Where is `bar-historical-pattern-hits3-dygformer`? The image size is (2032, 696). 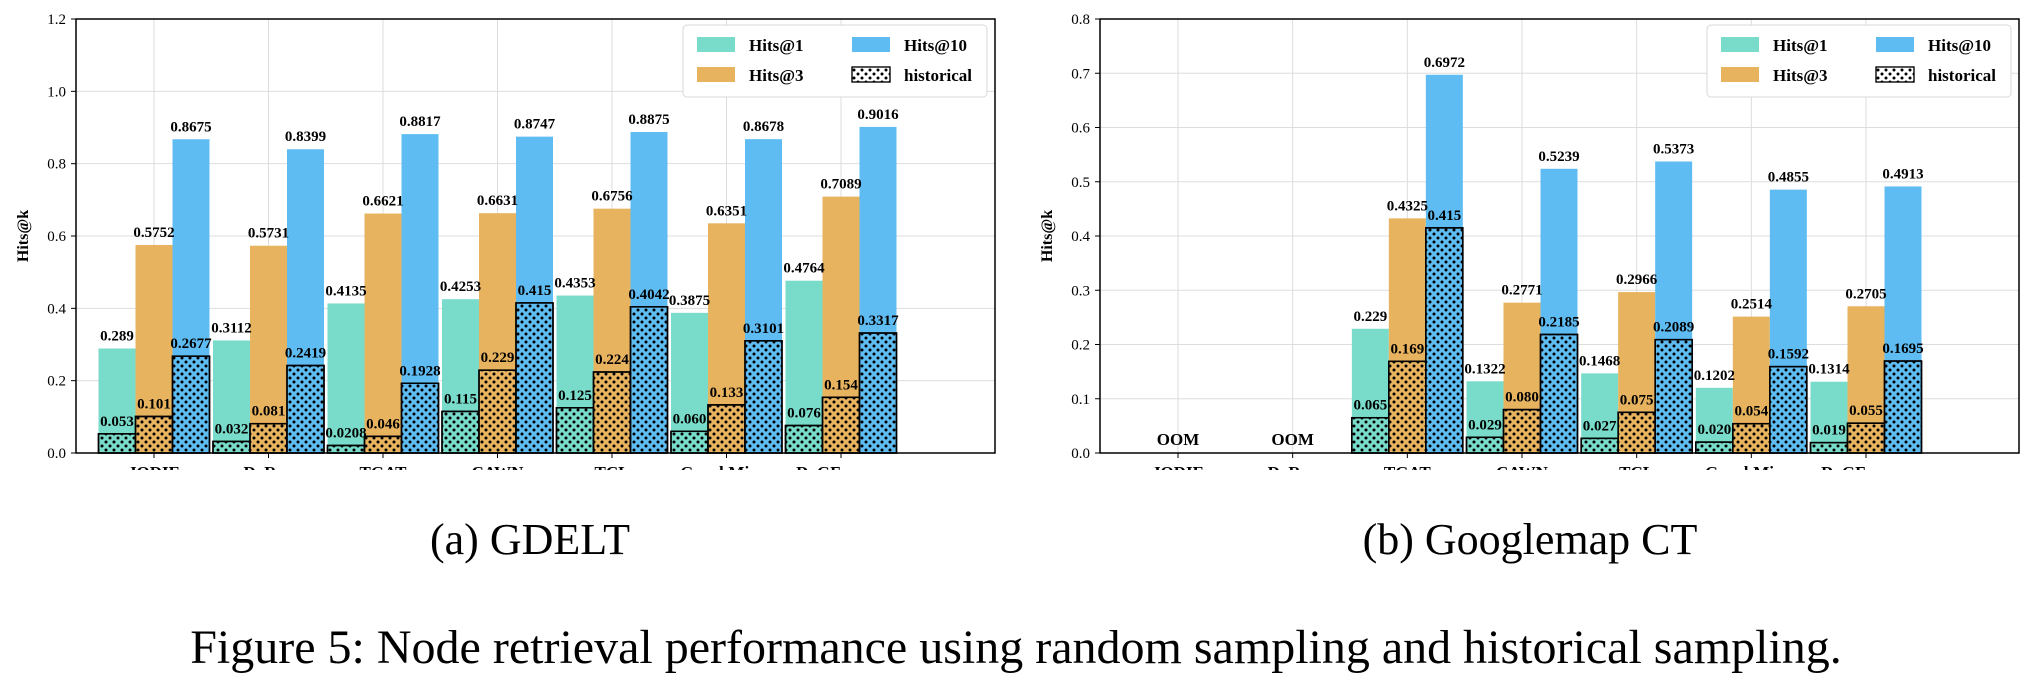 bar-historical-pattern-hits3-dygformer is located at coordinates (841, 425).